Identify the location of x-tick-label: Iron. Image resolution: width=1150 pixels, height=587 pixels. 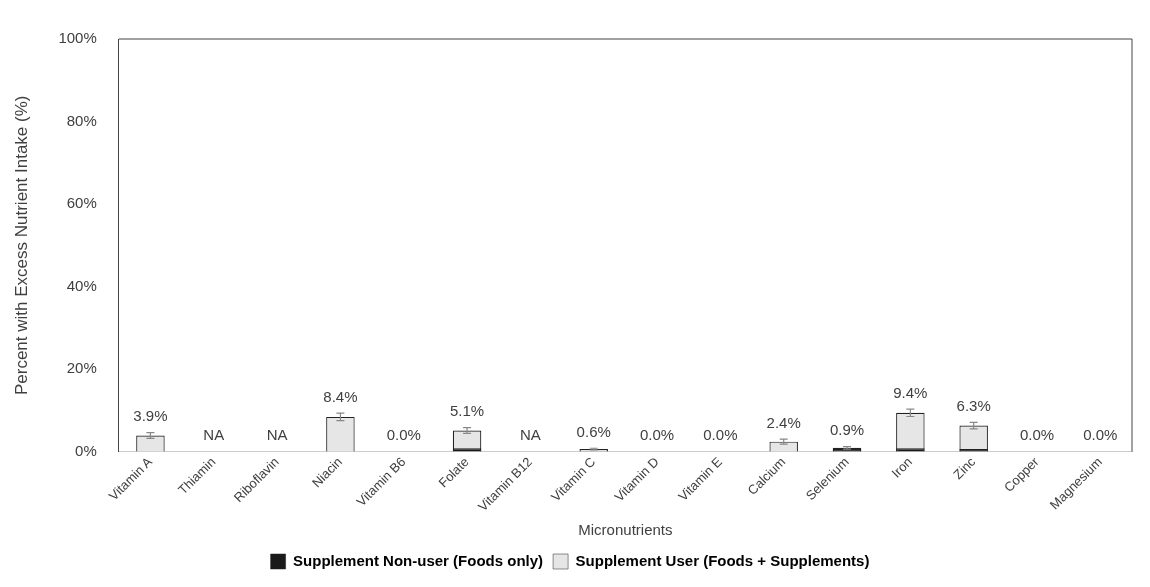
(902, 467).